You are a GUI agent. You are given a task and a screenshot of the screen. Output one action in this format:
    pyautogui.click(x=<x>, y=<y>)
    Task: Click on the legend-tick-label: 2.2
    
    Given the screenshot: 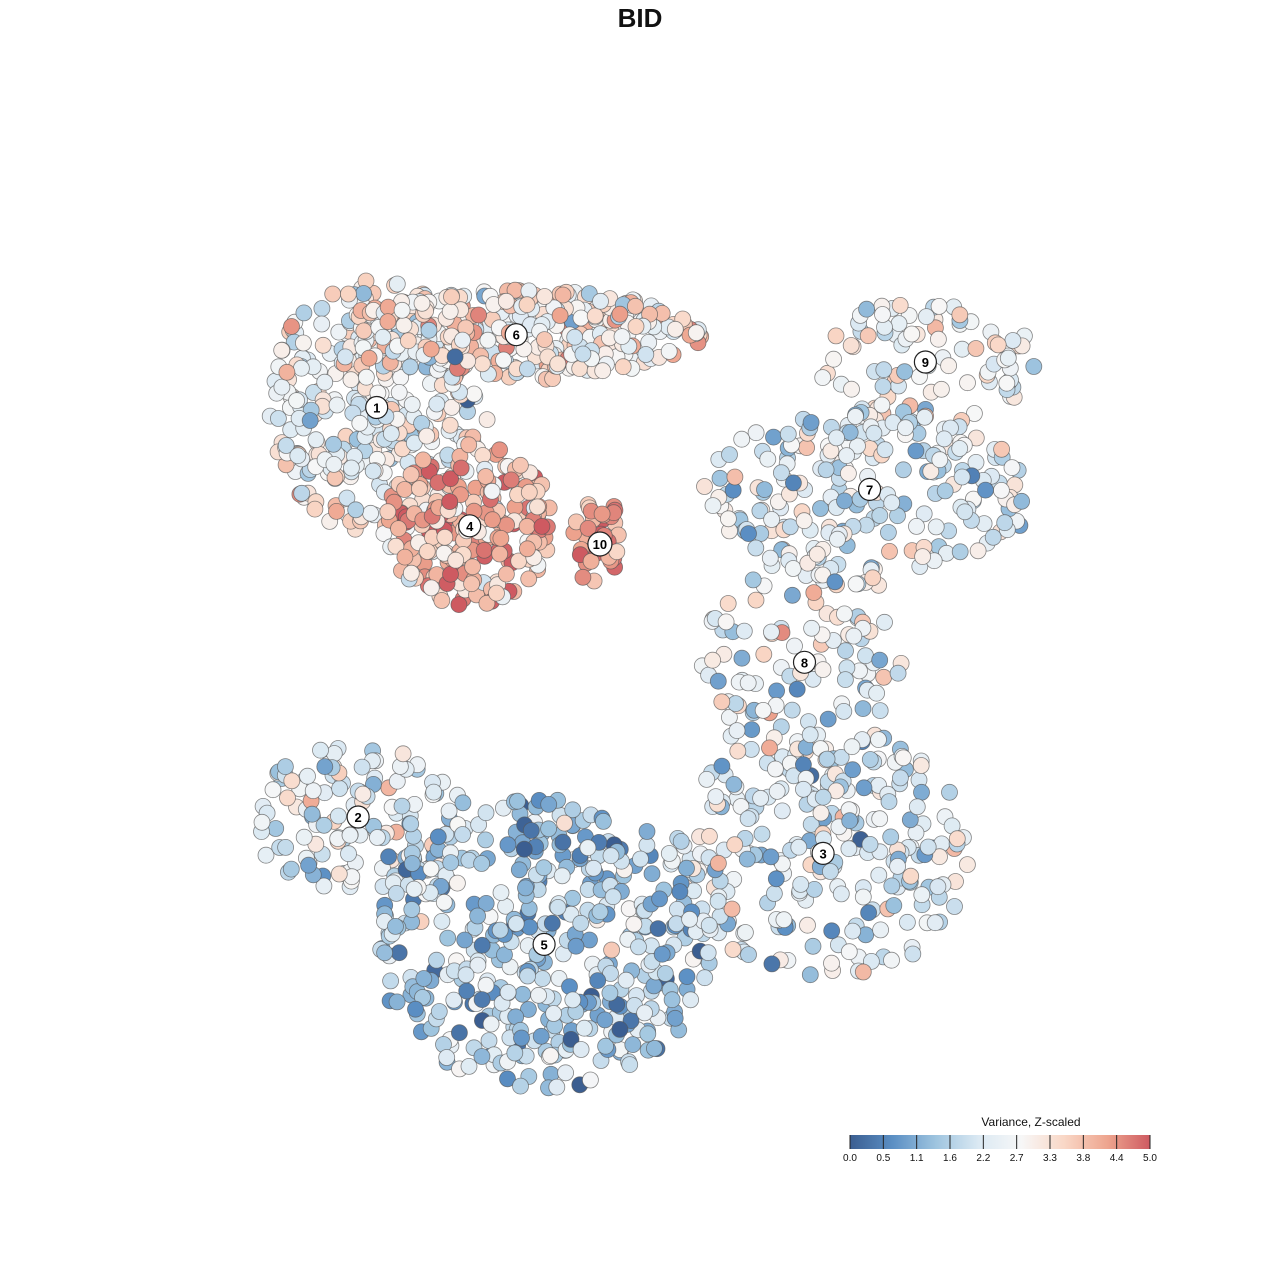 What is the action you would take?
    pyautogui.click(x=983, y=1158)
    